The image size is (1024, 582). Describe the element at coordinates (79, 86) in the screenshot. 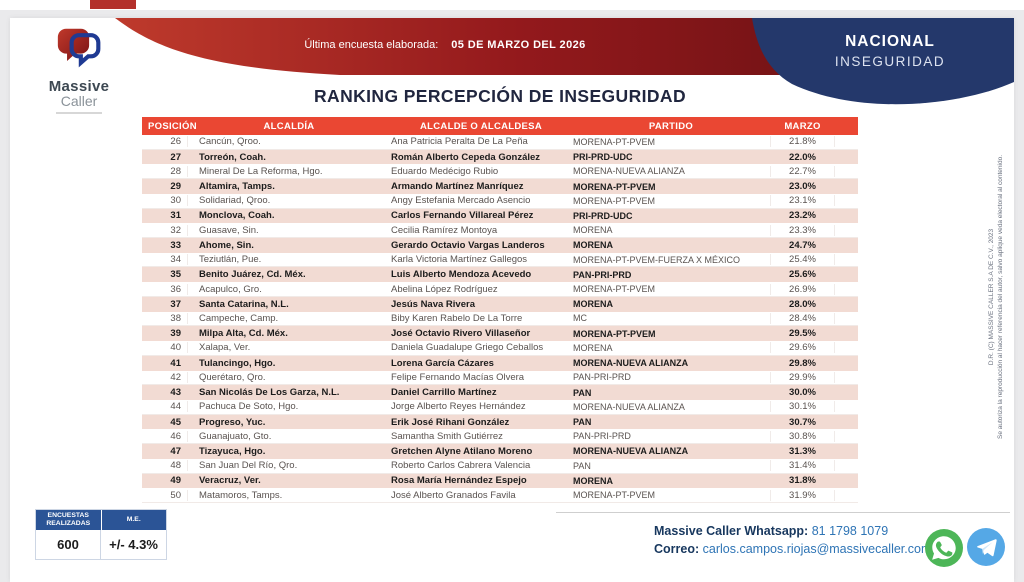

I see `logo-text-massive: Massive` at that location.